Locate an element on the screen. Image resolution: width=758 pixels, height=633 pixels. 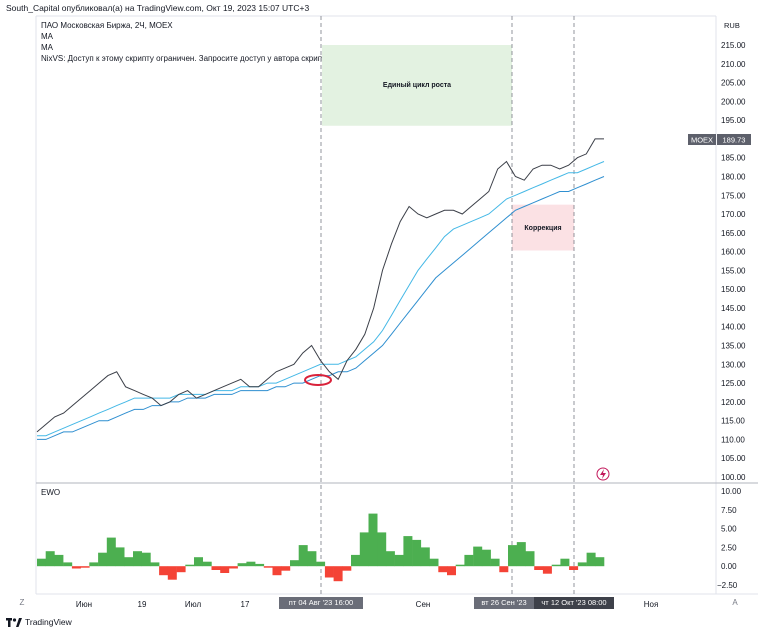
ewo-tick-label: 7.50 is located at coordinates (729, 510).